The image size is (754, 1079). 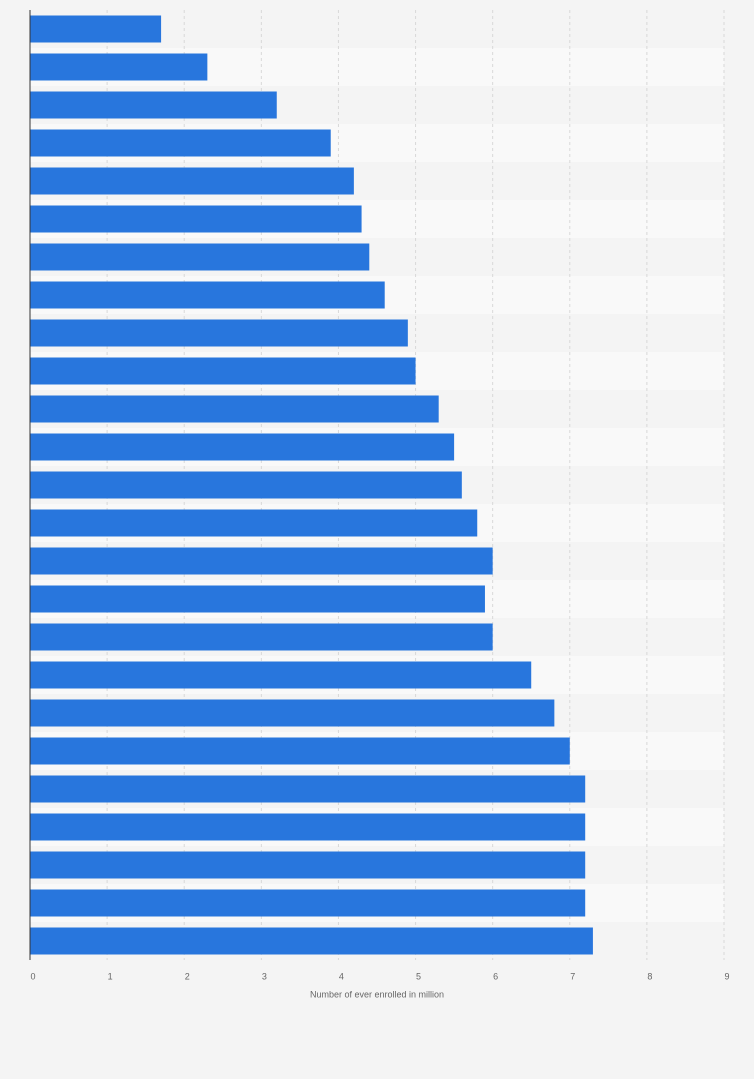 What do you see at coordinates (649, 976) in the screenshot?
I see `x-tick-label: 8` at bounding box center [649, 976].